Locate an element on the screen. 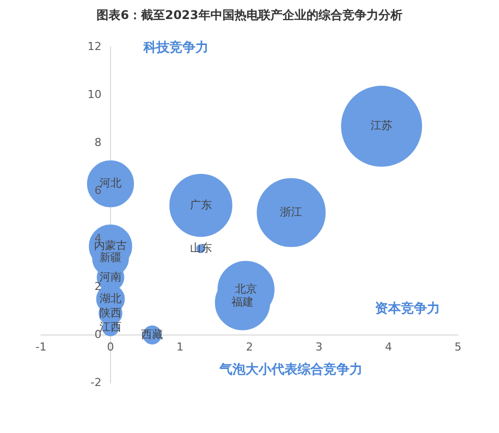 The height and width of the screenshot is (433, 499). y-tick-label: -2 is located at coordinates (96, 382).